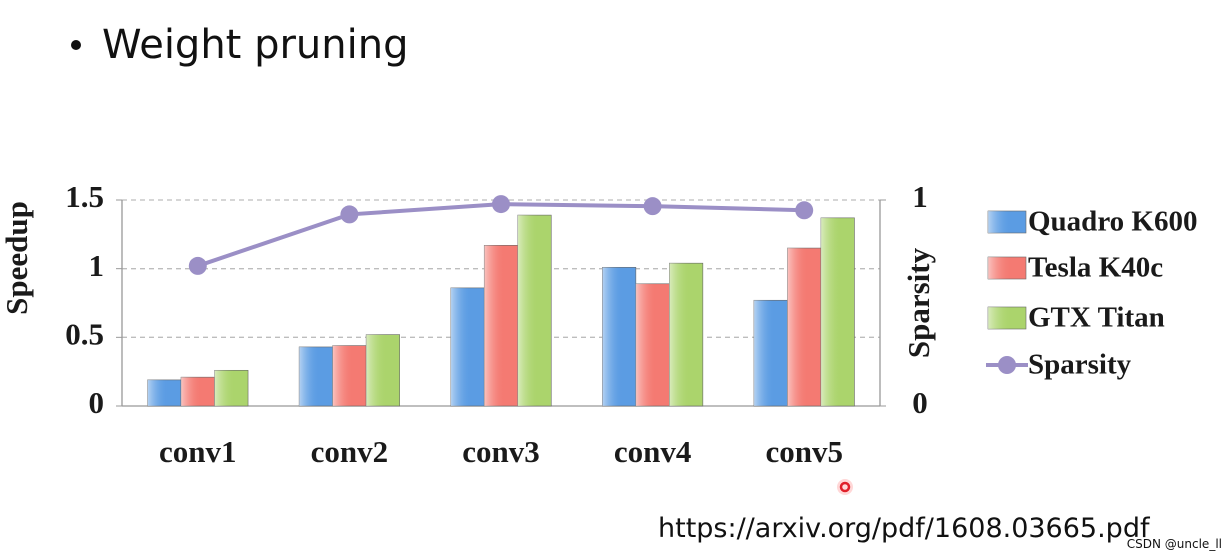 This screenshot has width=1228, height=558. What do you see at coordinates (804, 451) in the screenshot?
I see `x-tick-label: conv5` at bounding box center [804, 451].